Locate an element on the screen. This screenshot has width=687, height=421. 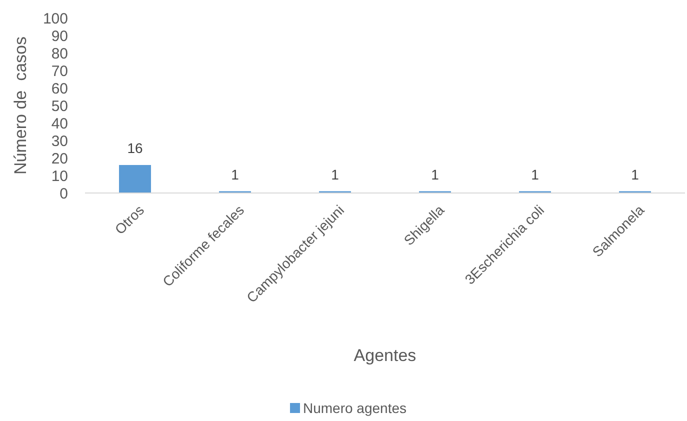
y-tick-label: 80 is located at coordinates (59, 53).